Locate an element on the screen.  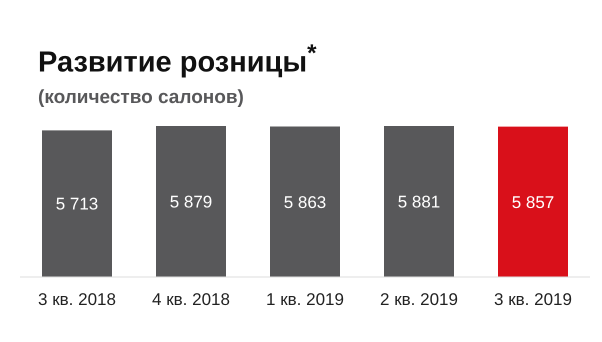
chart-title: Развитие розницы$^{*}$ is located at coordinates (177, 60).